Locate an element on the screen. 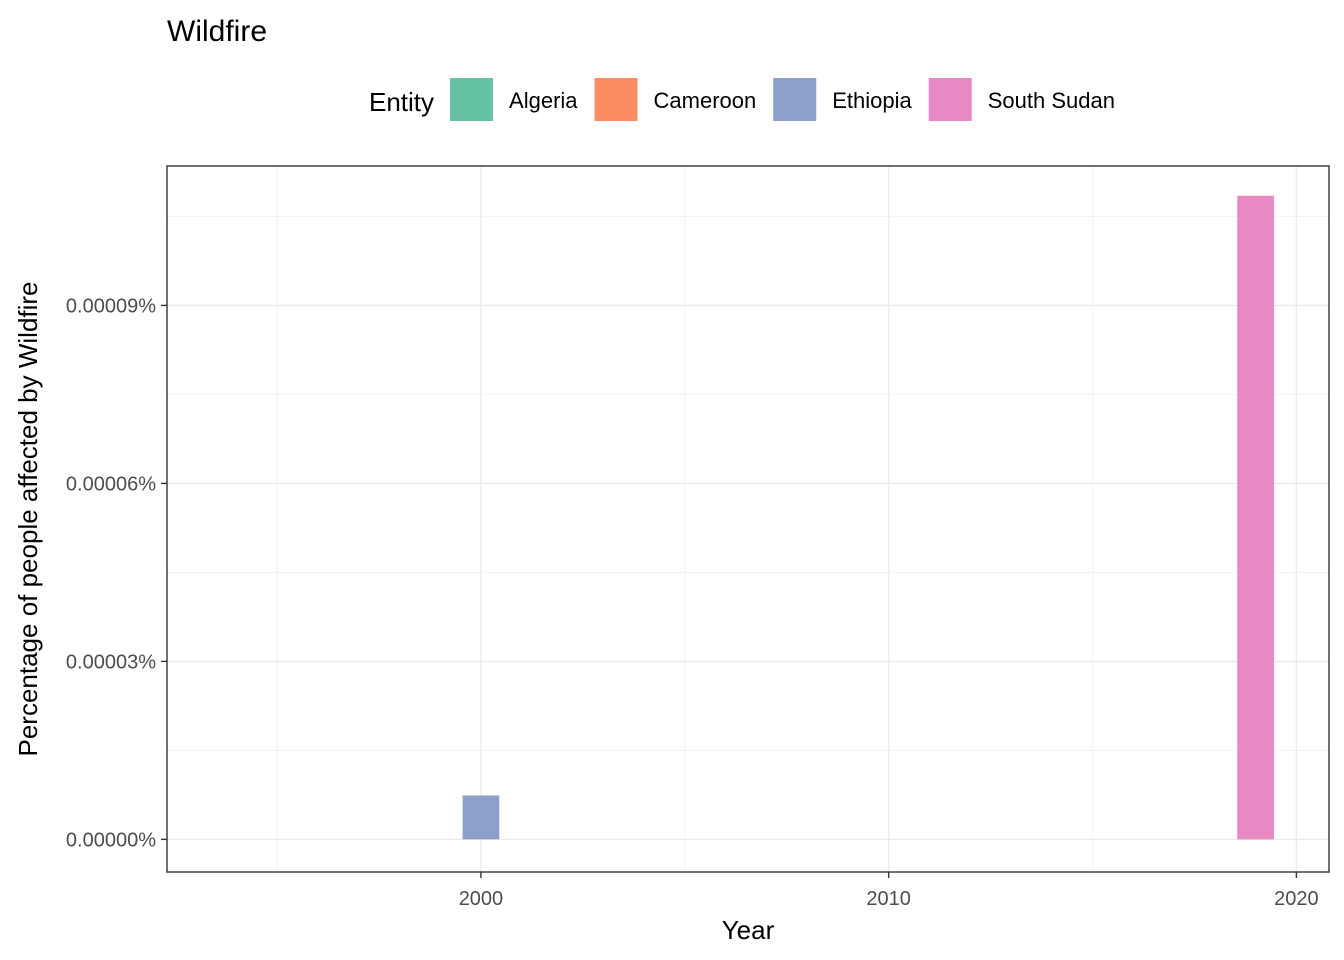 The width and height of the screenshot is (1344, 960). y-tick-label: 0.00006% is located at coordinates (111, 484).